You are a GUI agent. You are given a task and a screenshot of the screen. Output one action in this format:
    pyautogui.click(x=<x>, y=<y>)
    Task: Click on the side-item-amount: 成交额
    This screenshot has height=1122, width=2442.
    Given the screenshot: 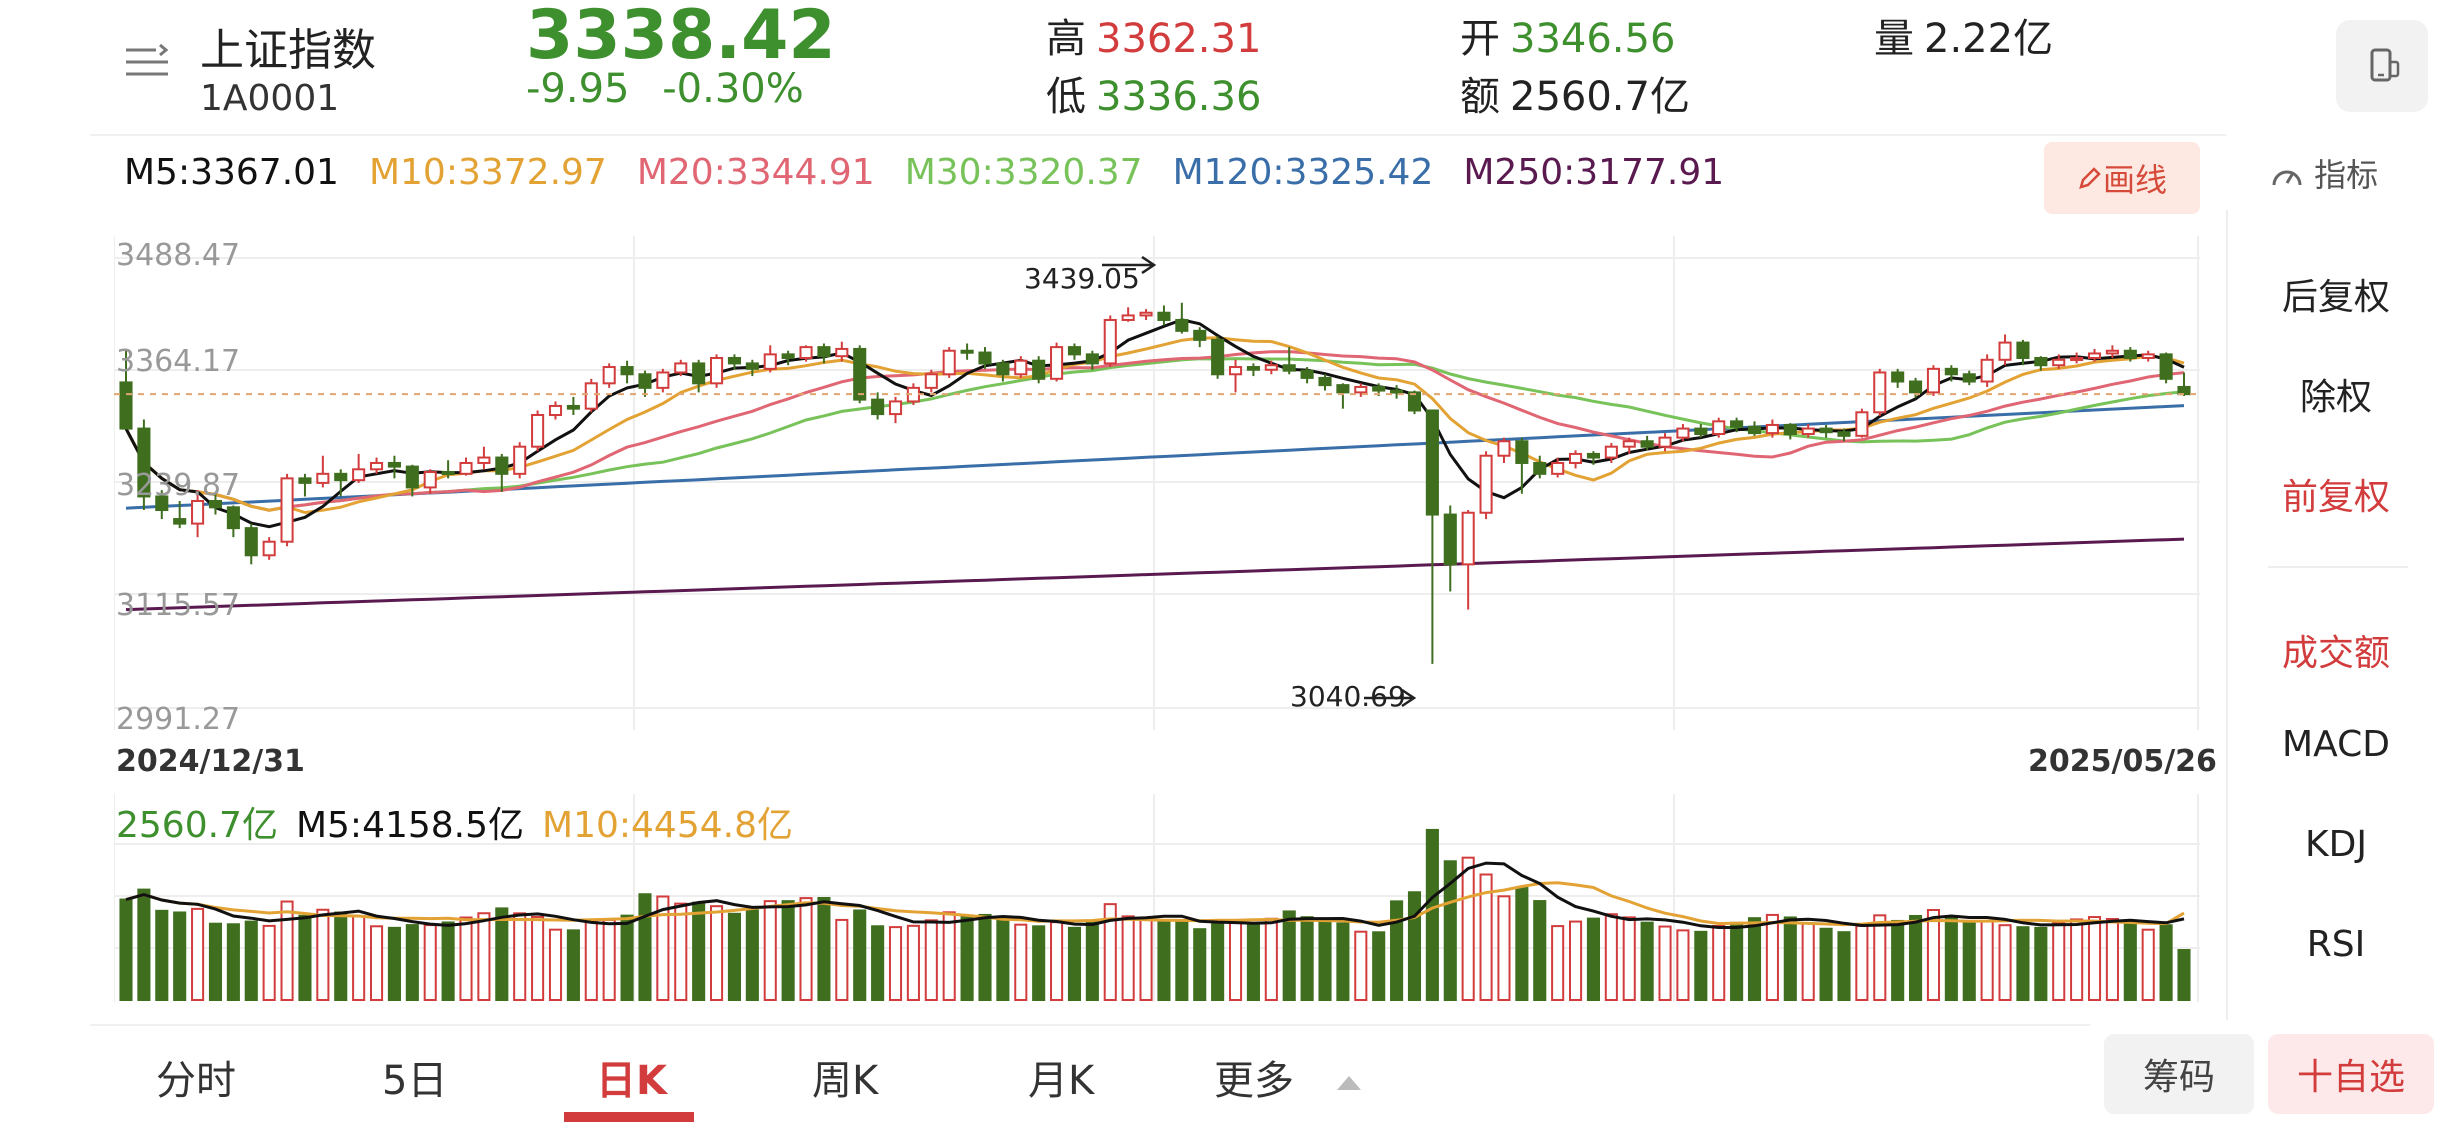 What is the action you would take?
    pyautogui.click(x=2335, y=653)
    